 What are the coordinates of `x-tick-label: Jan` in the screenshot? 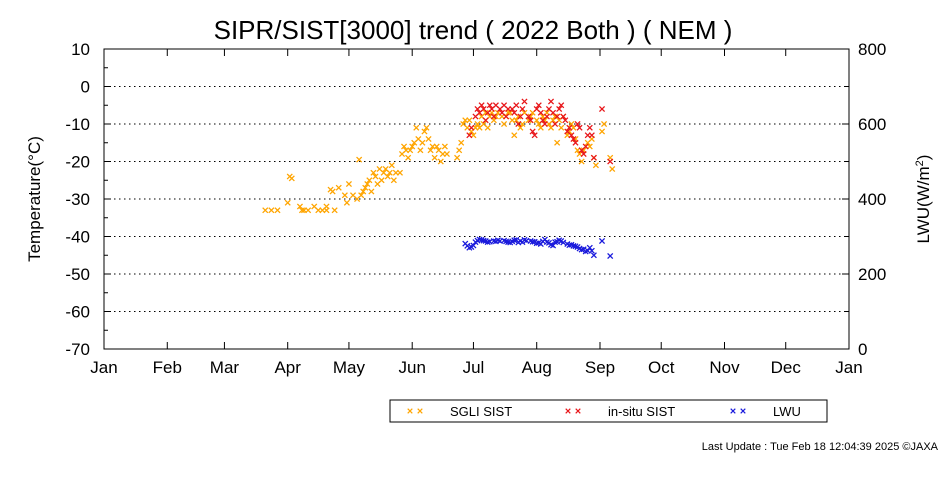 It's located at (848, 367).